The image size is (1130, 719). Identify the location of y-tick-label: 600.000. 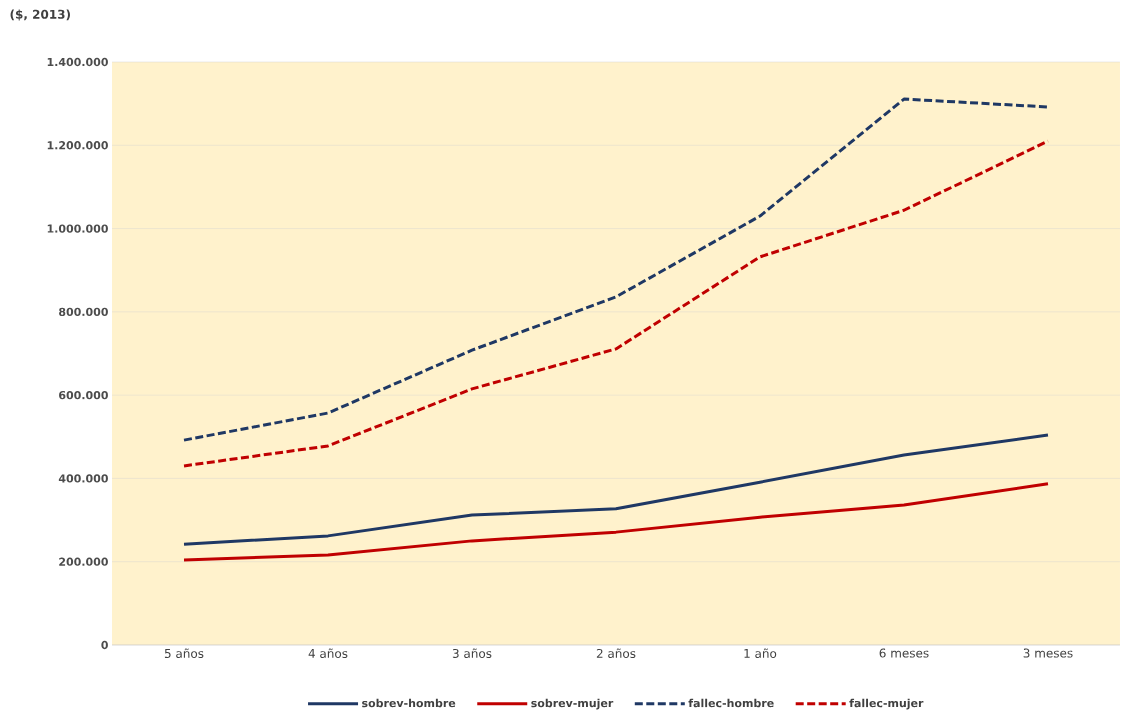
(83, 395).